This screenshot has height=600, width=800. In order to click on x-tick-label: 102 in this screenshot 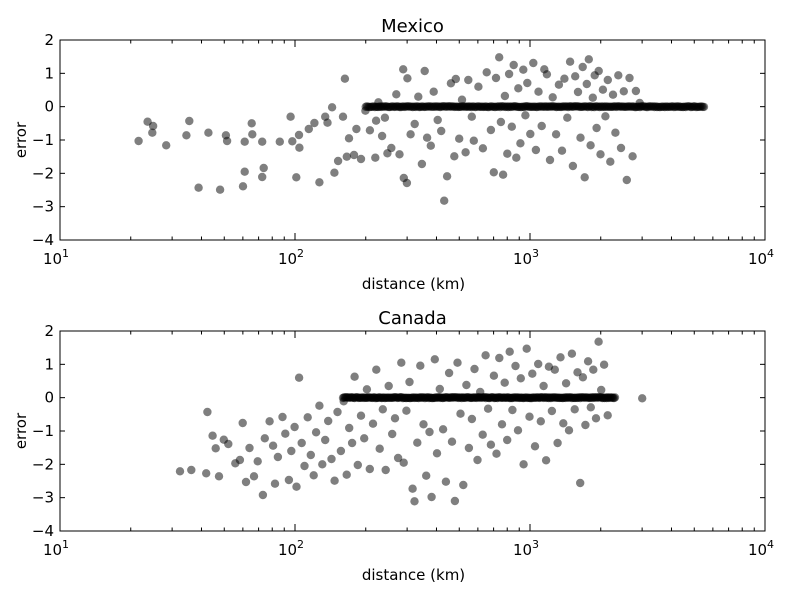, I will do `click(291, 548)`.